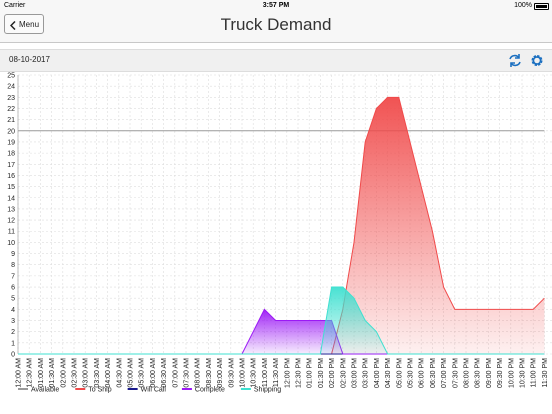 The width and height of the screenshot is (552, 414). I want to click on carrier: Carrier, so click(15, 5).